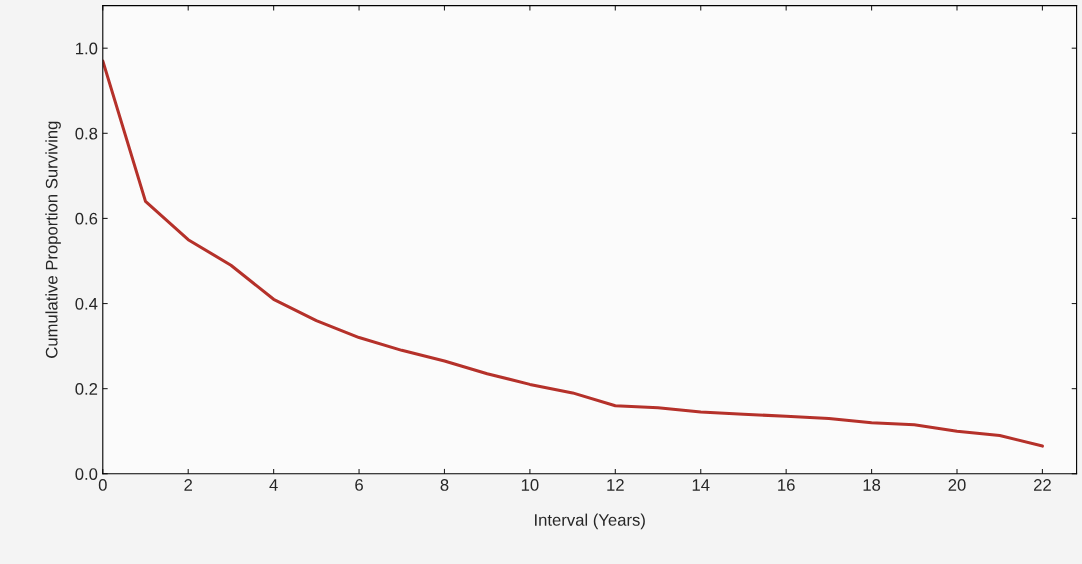  I want to click on y-tick-label: 0.4, so click(86, 303).